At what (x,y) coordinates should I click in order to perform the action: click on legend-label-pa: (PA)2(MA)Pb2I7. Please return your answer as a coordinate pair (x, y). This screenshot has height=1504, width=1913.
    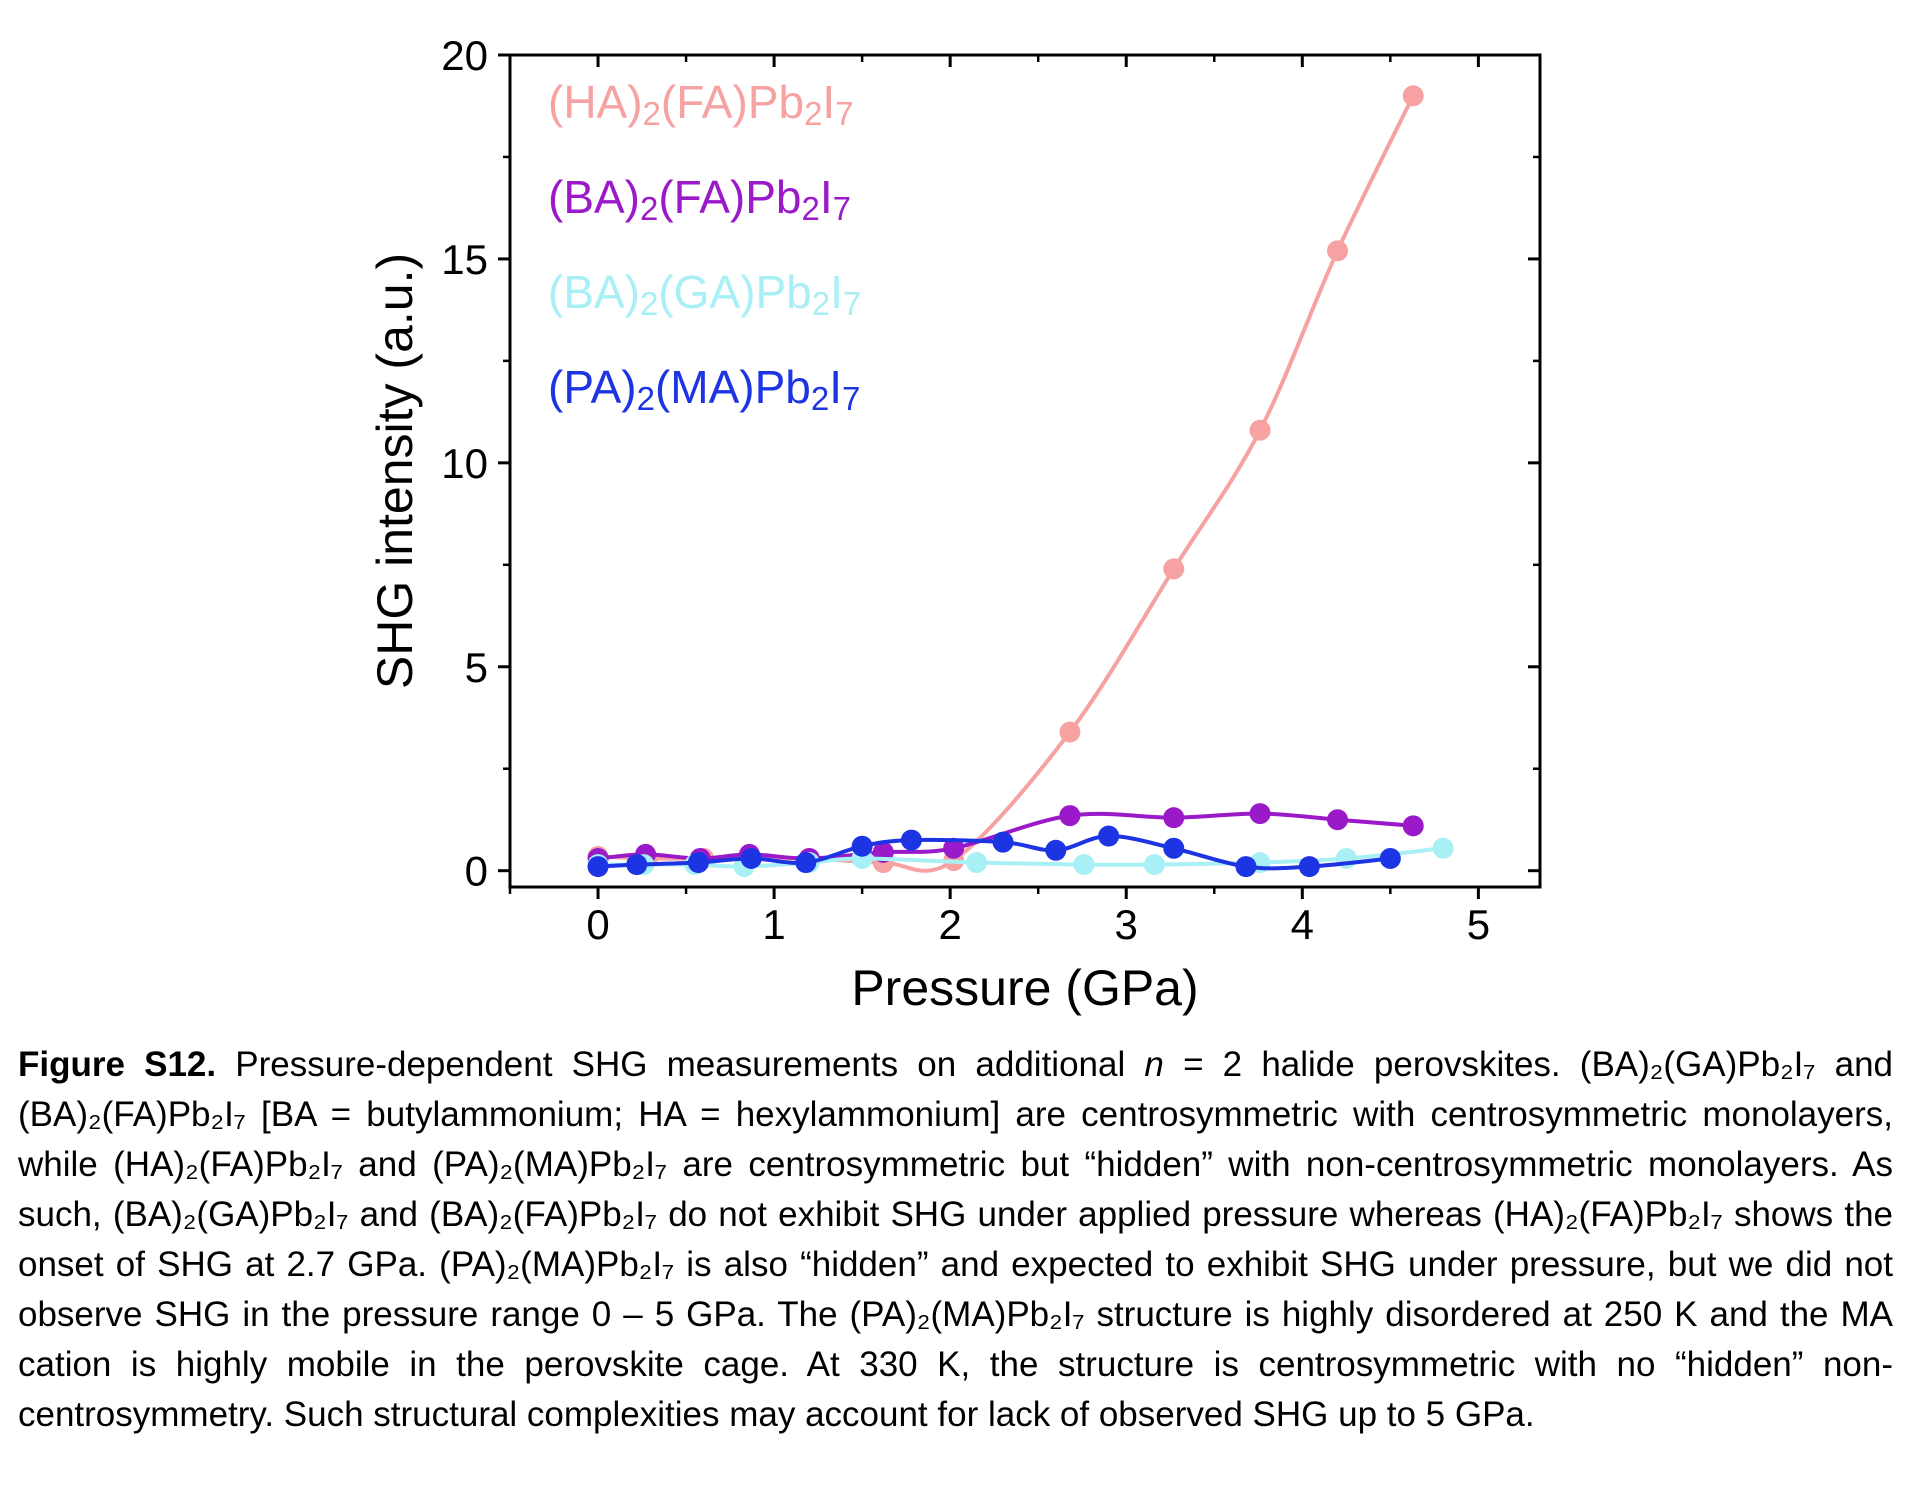
    Looking at the image, I should click on (704, 389).